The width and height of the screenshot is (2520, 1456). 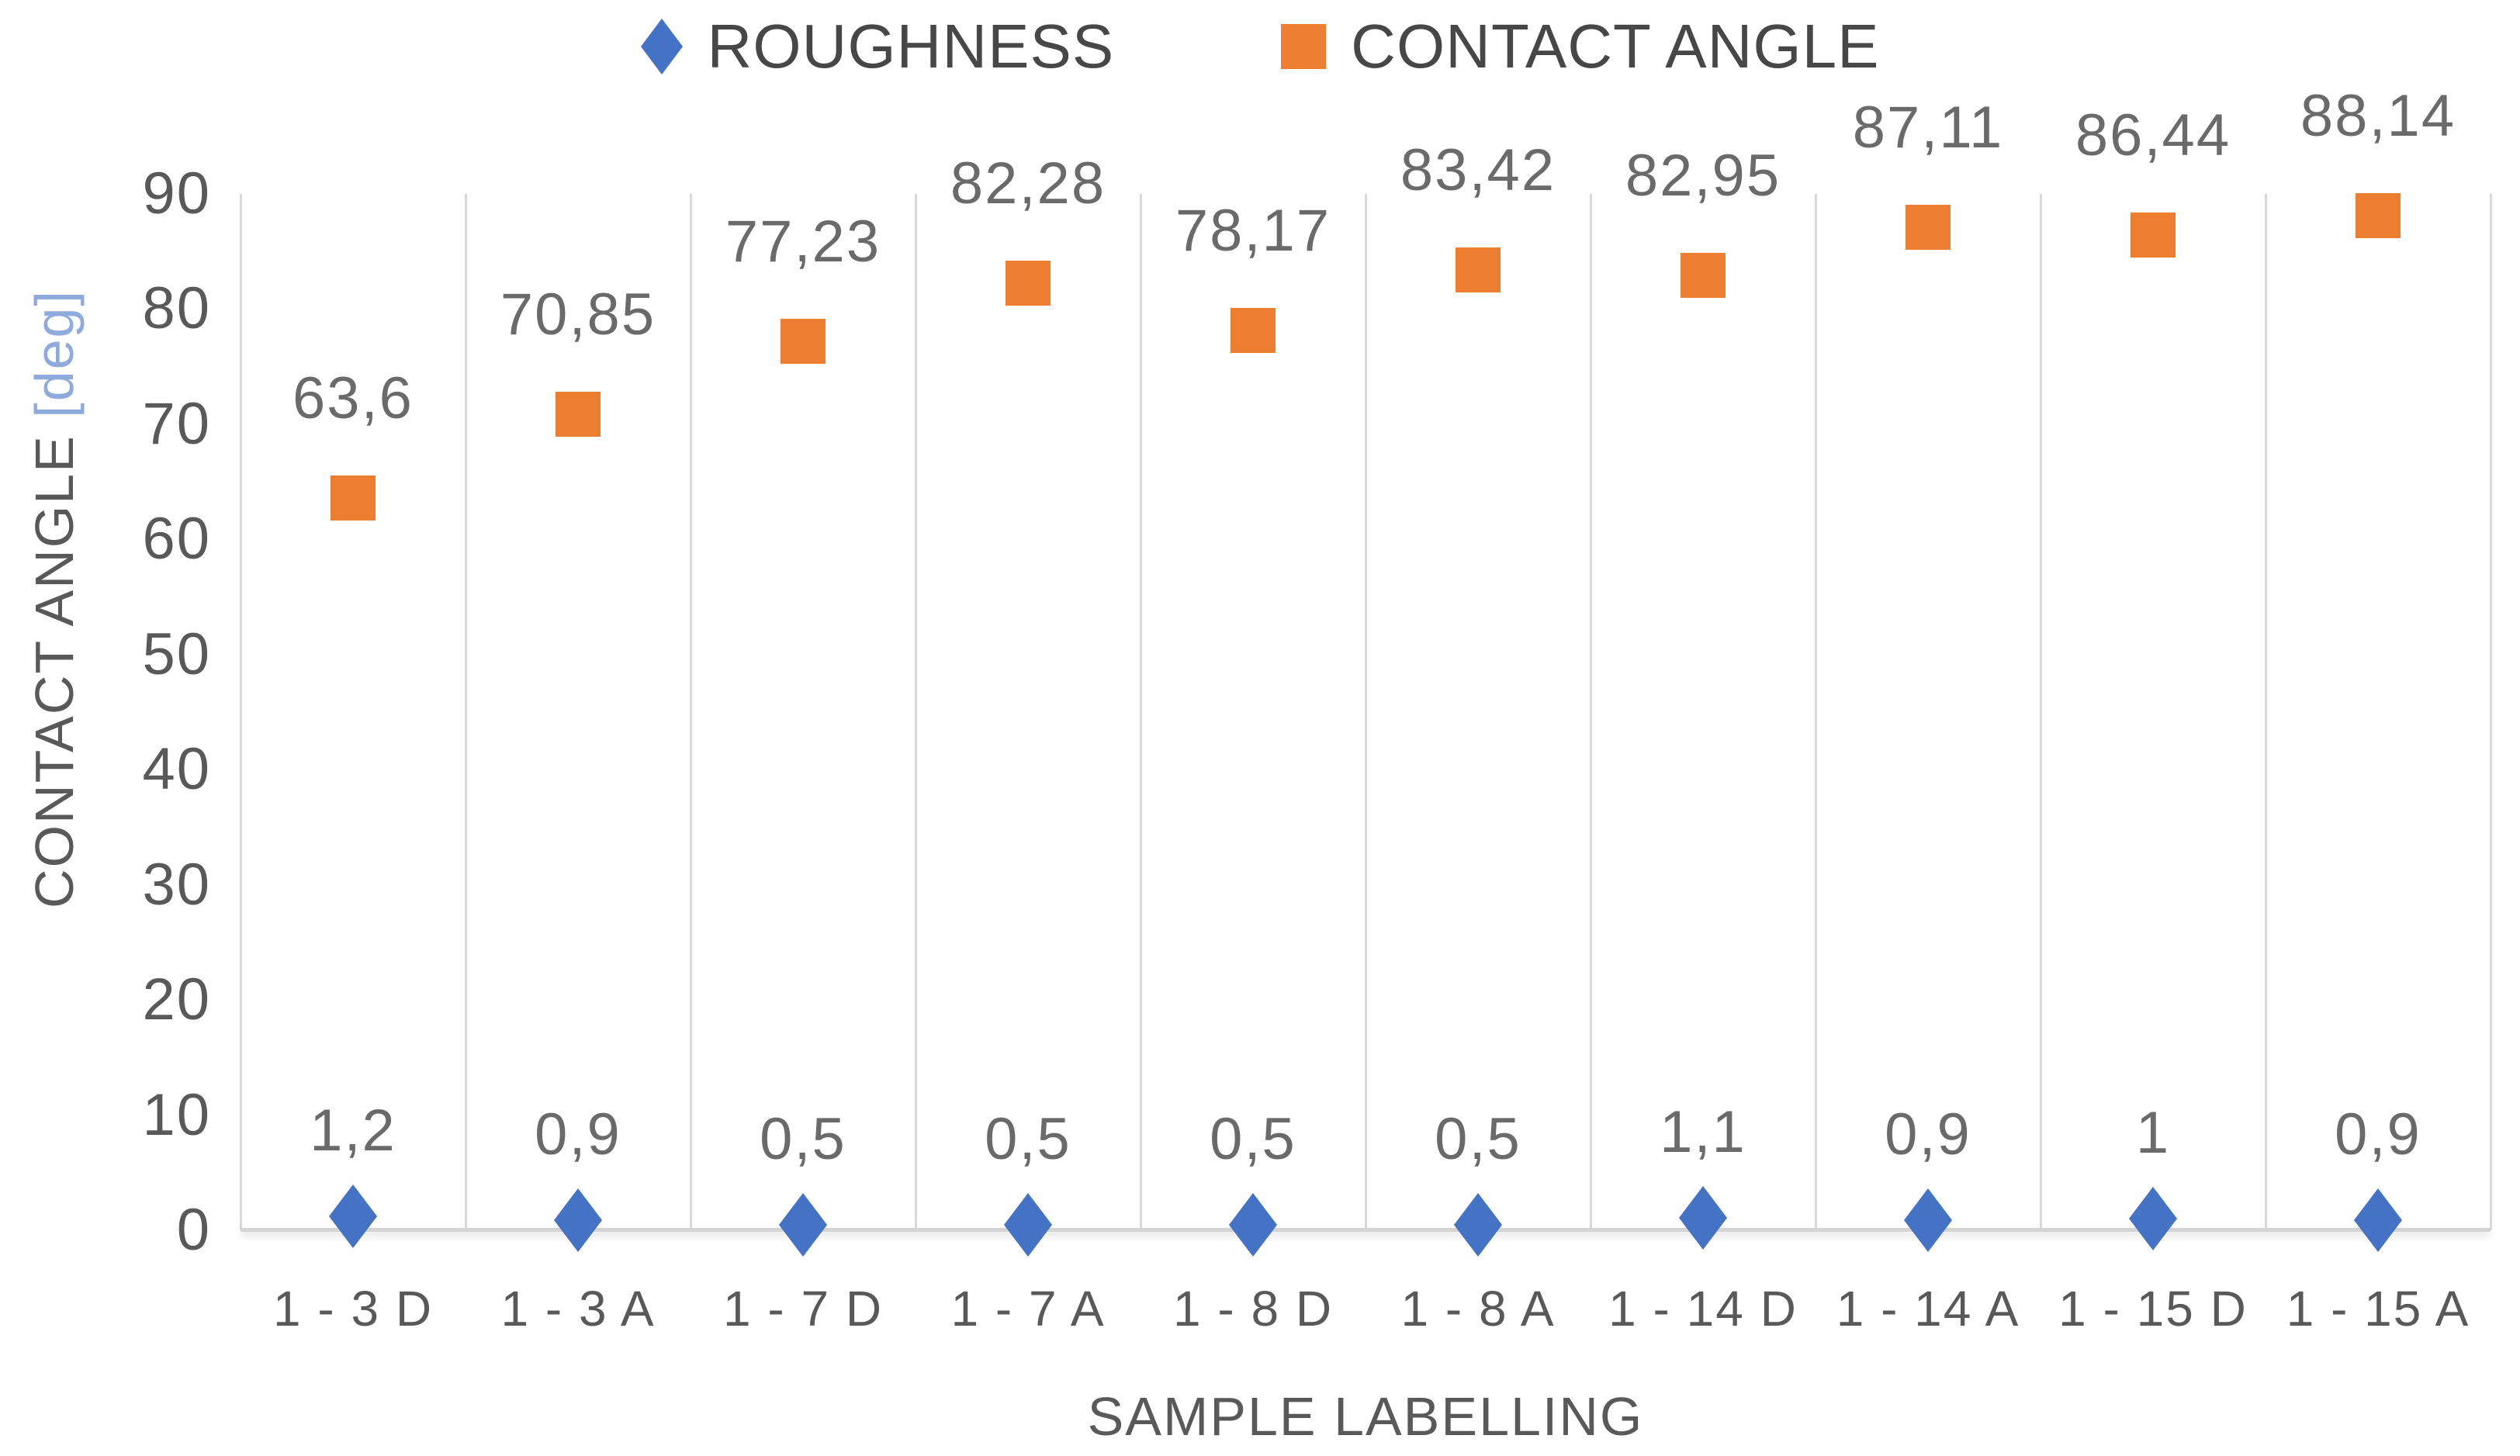 What do you see at coordinates (177, 308) in the screenshot?
I see `y-tick-label: 80` at bounding box center [177, 308].